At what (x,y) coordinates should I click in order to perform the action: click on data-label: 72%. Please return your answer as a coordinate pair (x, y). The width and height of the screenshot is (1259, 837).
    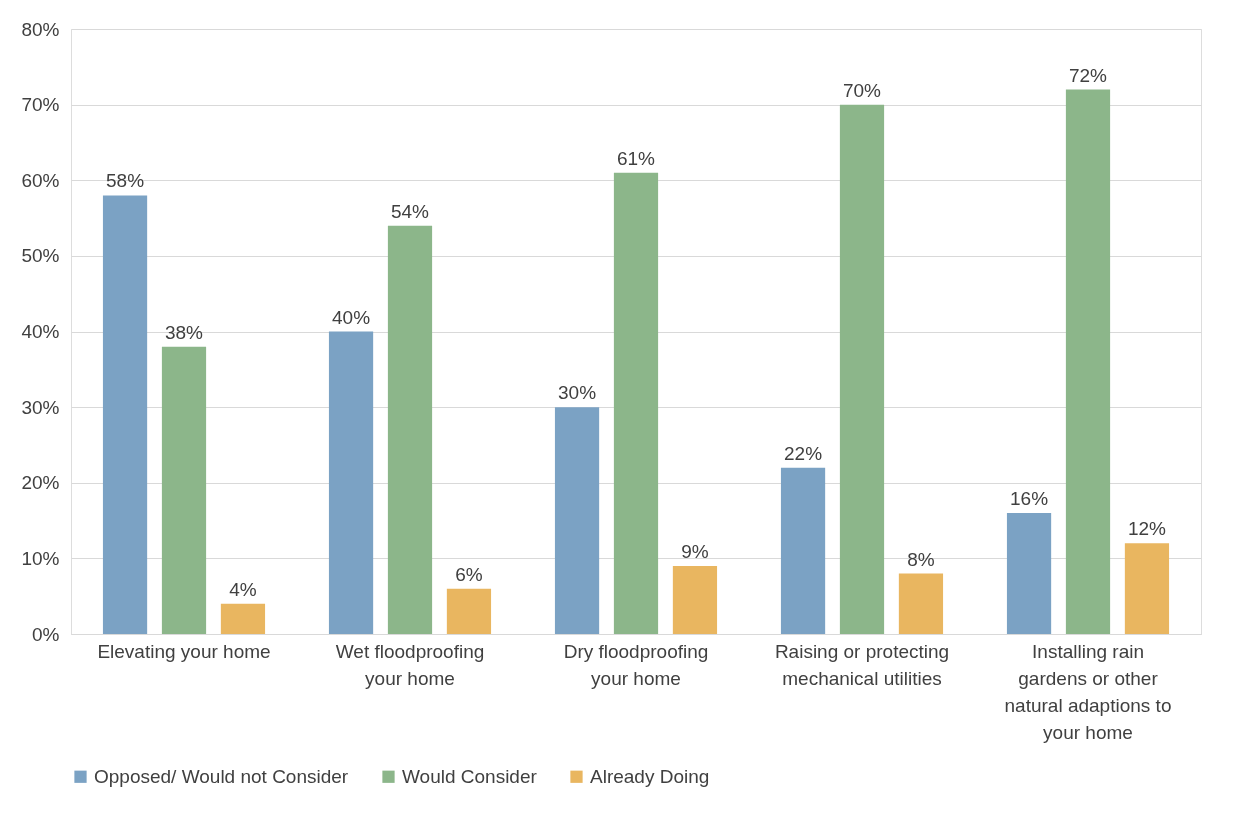
    Looking at the image, I should click on (1088, 75).